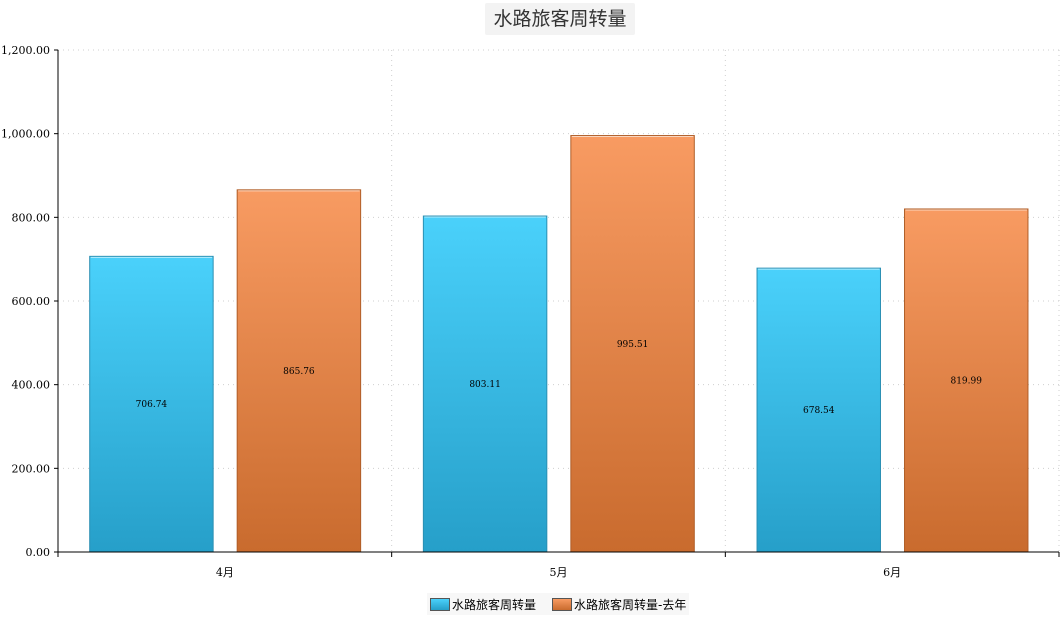 Image resolution: width=1062 pixels, height=617 pixels. I want to click on y-tick-label: 800.00, so click(31, 217).